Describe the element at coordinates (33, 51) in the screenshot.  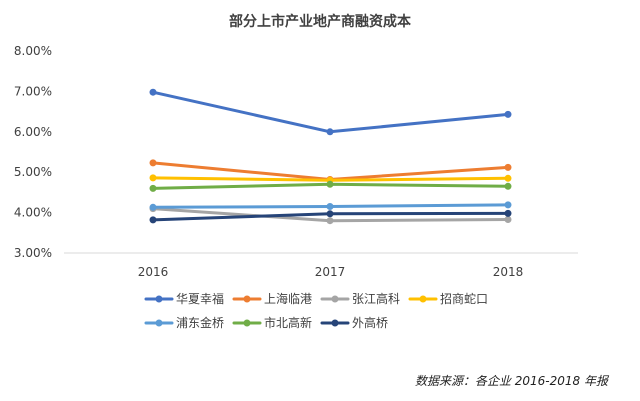
I see `y-tick-label: 8.00%` at that location.